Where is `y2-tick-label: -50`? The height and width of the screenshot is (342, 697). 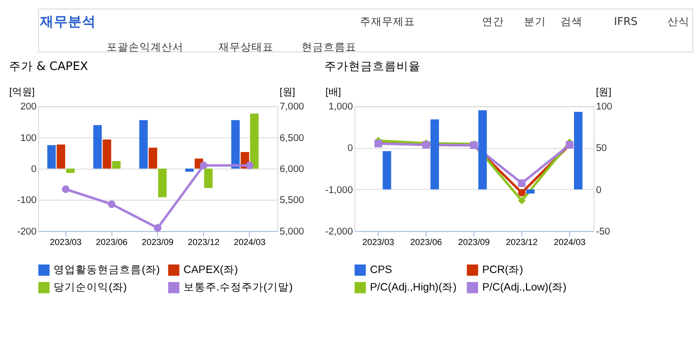 y2-tick-label: -50 is located at coordinates (603, 232).